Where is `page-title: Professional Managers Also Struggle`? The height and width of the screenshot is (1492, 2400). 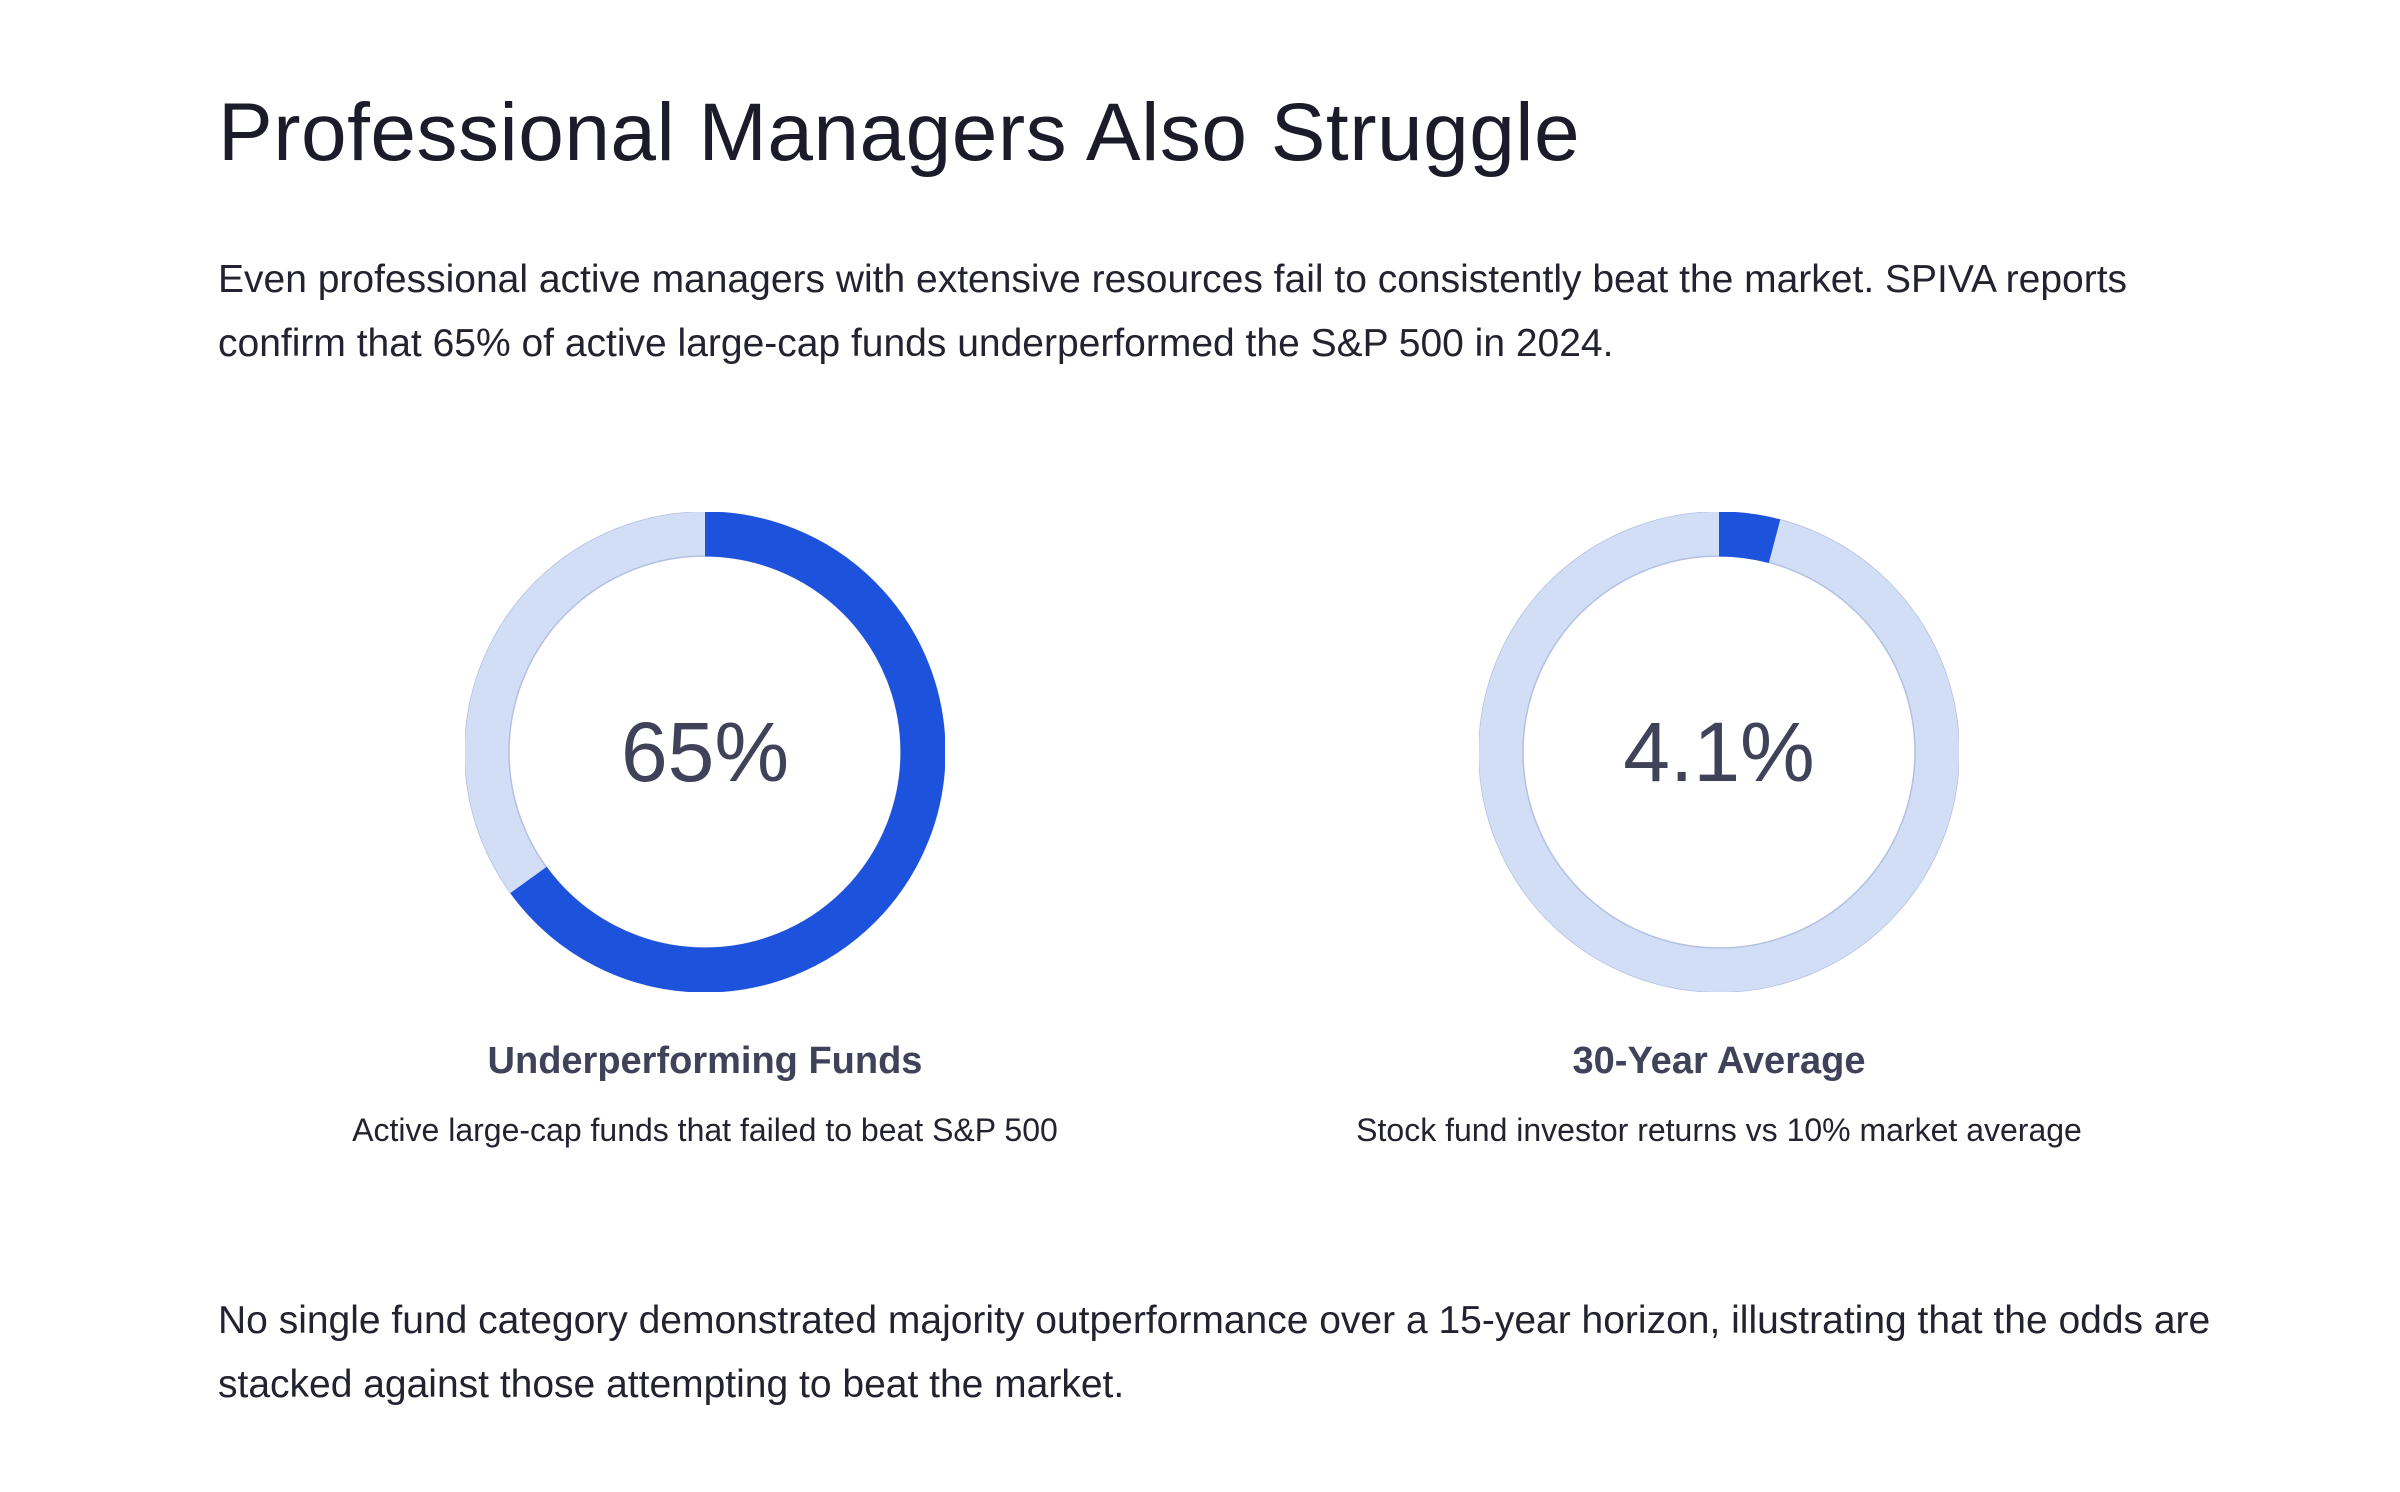 page-title: Professional Managers Also Struggle is located at coordinates (899, 132).